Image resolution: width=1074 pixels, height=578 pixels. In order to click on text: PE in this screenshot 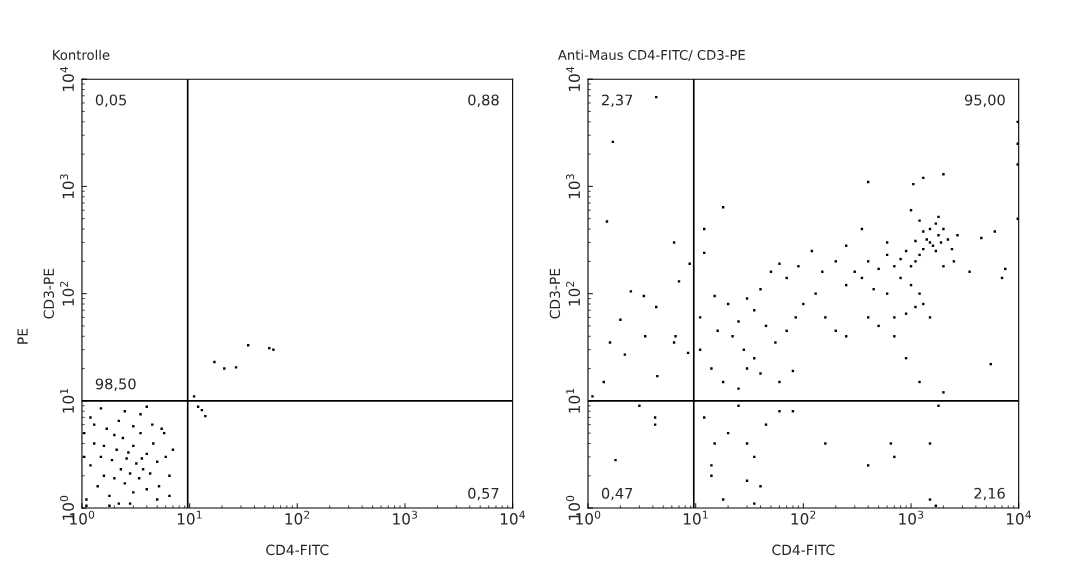, I will do `click(22, 336)`.